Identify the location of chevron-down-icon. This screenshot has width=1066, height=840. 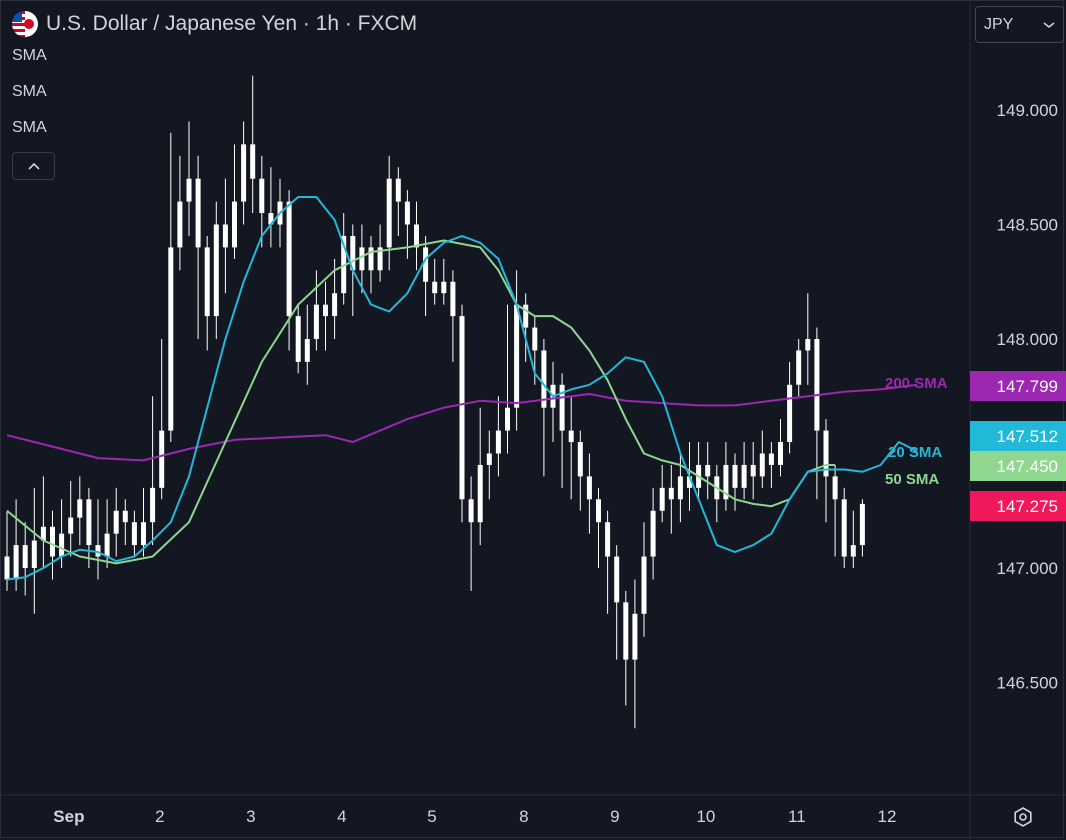
(1049, 24).